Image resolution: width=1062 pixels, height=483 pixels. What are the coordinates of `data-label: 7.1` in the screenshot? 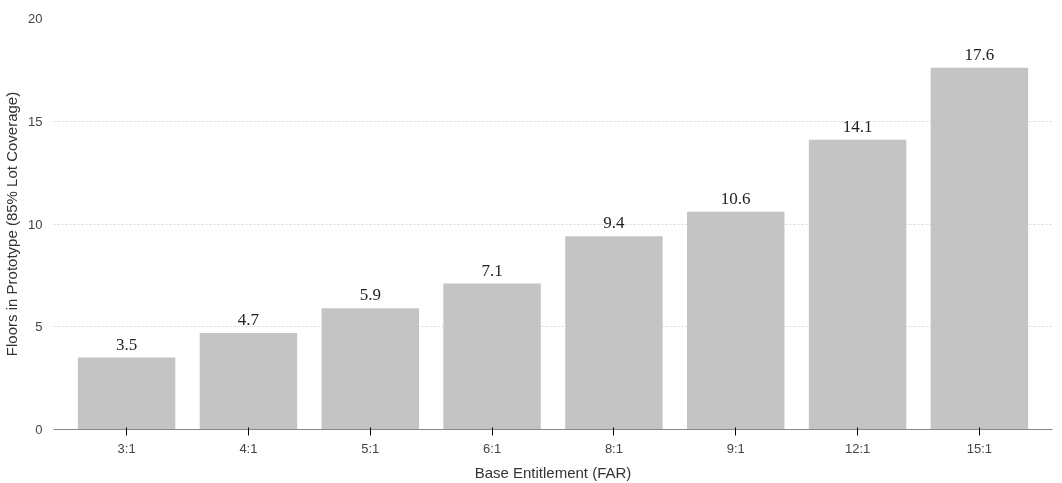 It's located at (492, 270).